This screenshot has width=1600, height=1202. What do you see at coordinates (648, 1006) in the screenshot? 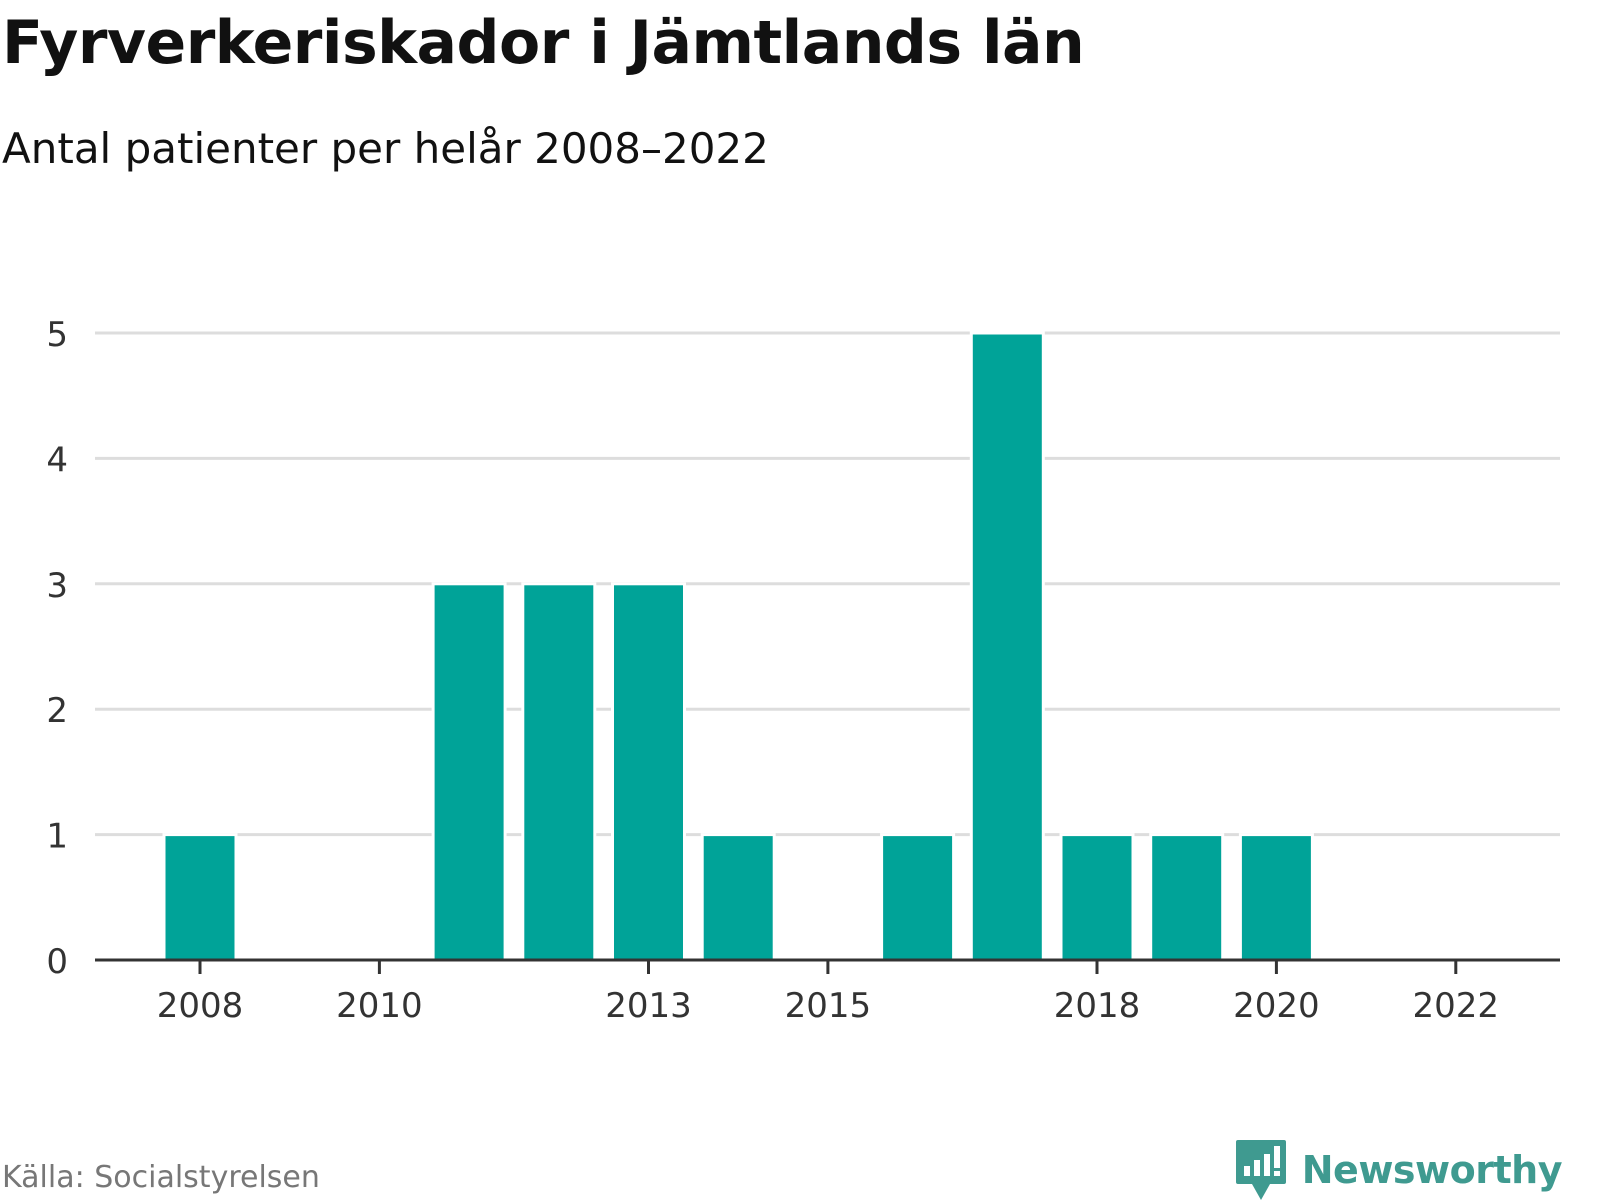
I see `x-tick-label: 2013` at bounding box center [648, 1006].